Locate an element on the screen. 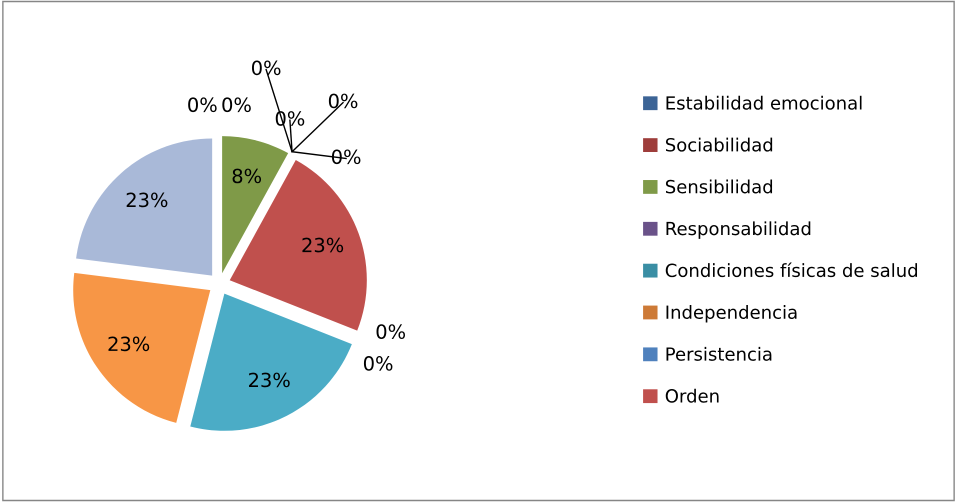  legend-label: Sociabilidad is located at coordinates (719, 145).